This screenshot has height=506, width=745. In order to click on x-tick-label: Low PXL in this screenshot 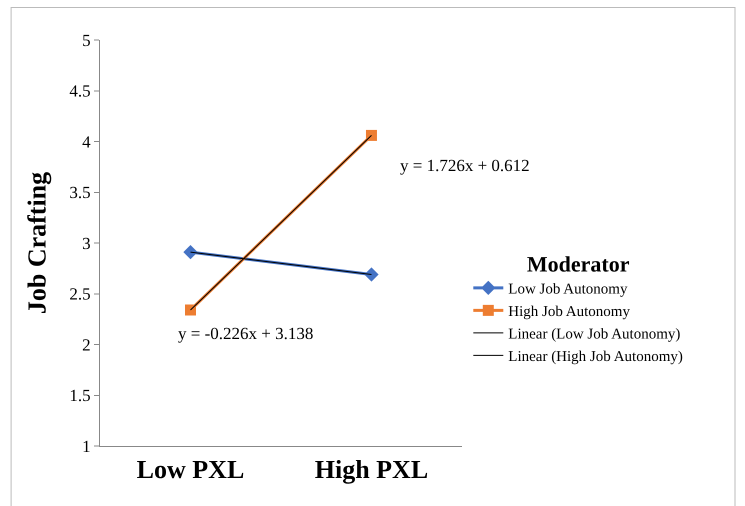, I will do `click(190, 469)`.